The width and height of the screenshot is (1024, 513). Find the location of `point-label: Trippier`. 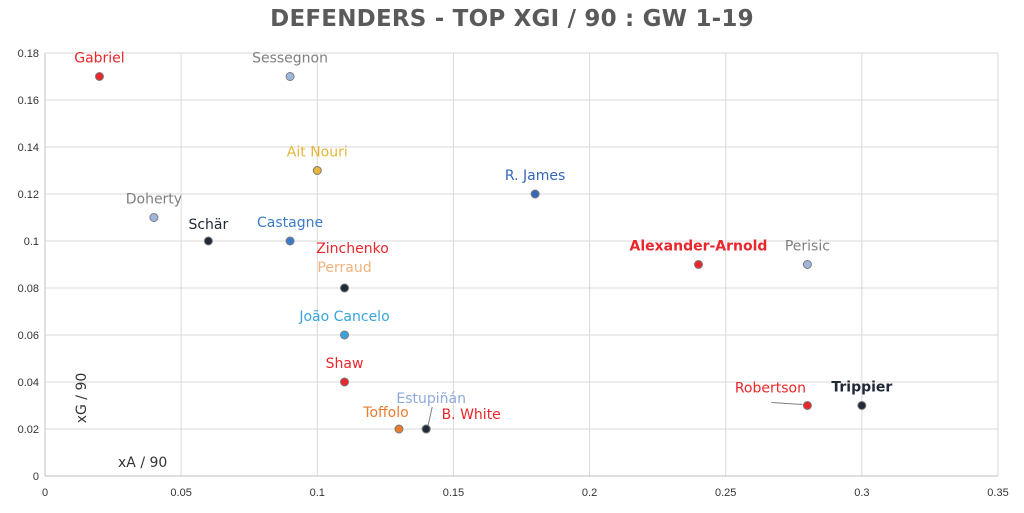

point-label: Trippier is located at coordinates (861, 388).